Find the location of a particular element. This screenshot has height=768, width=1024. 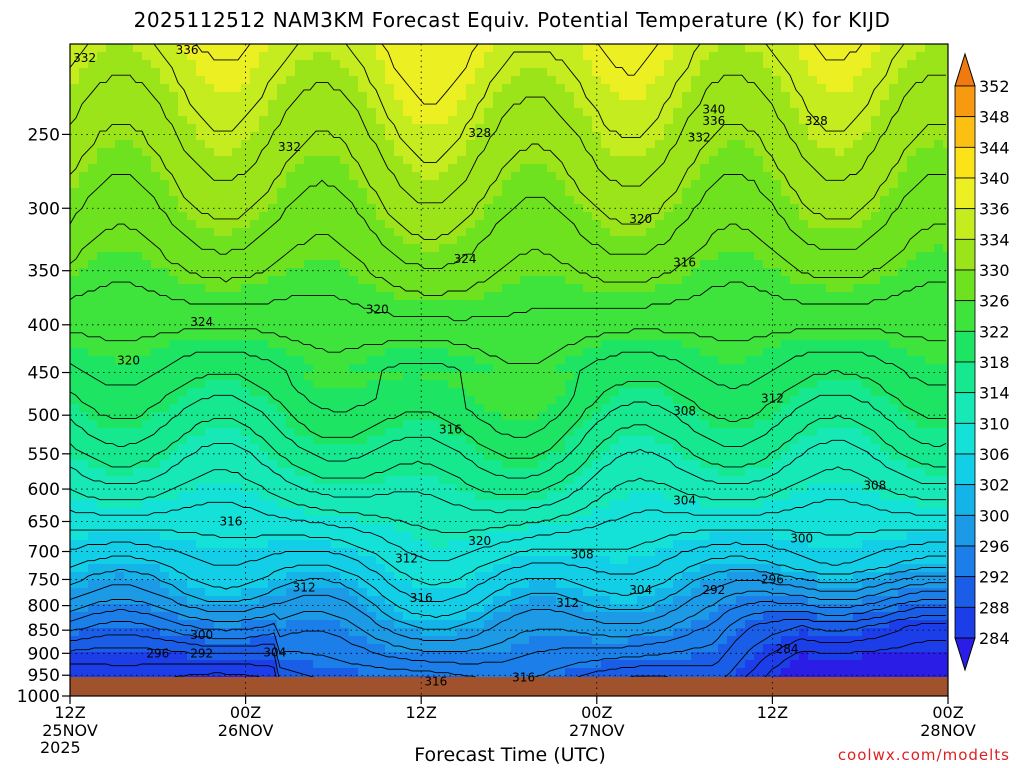

y-tick-label: 350 is located at coordinates (44, 272).